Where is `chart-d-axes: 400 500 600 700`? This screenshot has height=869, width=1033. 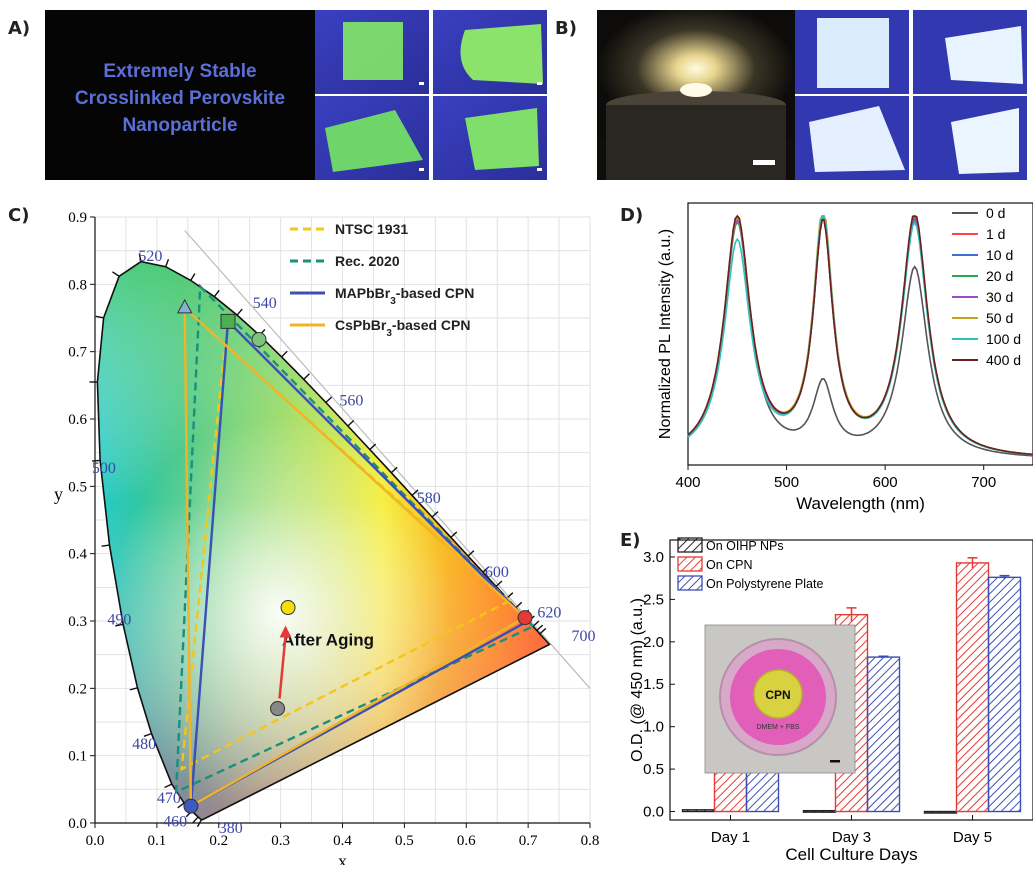
chart-d-axes: 400 500 600 700 is located at coordinates (854, 346).